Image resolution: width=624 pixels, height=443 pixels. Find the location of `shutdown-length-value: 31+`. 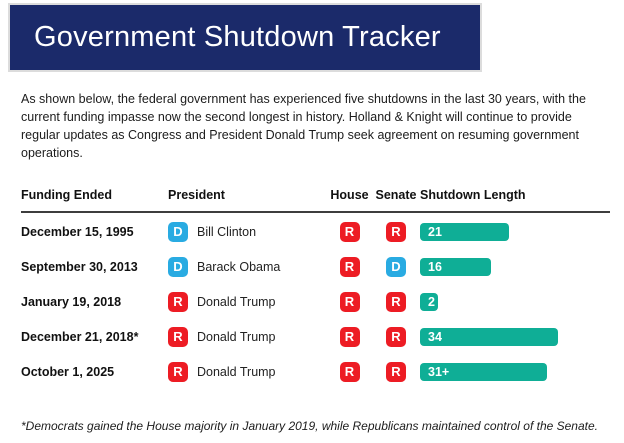

shutdown-length-value: 31+ is located at coordinates (439, 371).